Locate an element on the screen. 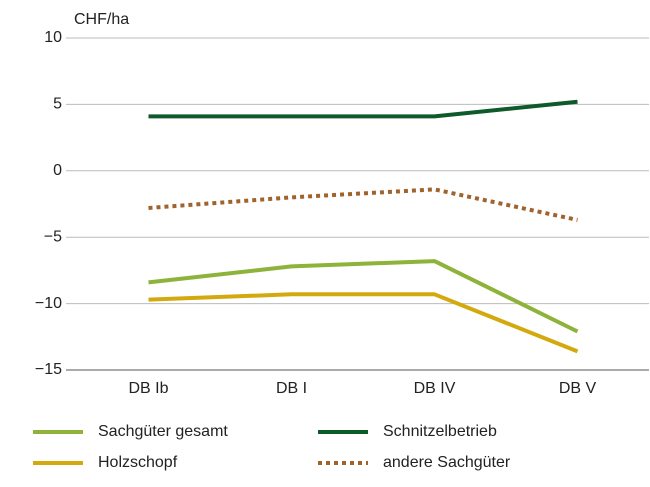 This screenshot has width=650, height=487. y-tick-label: 10 is located at coordinates (53, 37).